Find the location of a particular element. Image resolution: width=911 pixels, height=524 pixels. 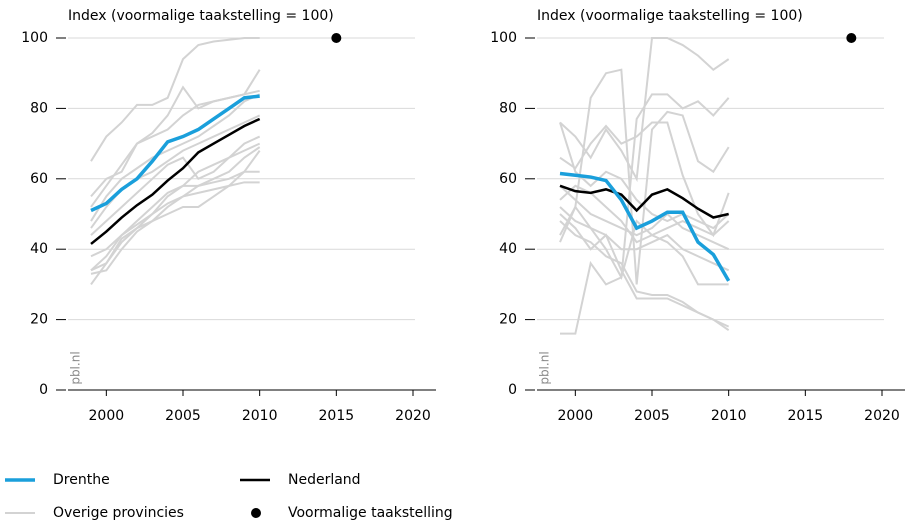

legend-label: Overige provincies is located at coordinates (118, 513).